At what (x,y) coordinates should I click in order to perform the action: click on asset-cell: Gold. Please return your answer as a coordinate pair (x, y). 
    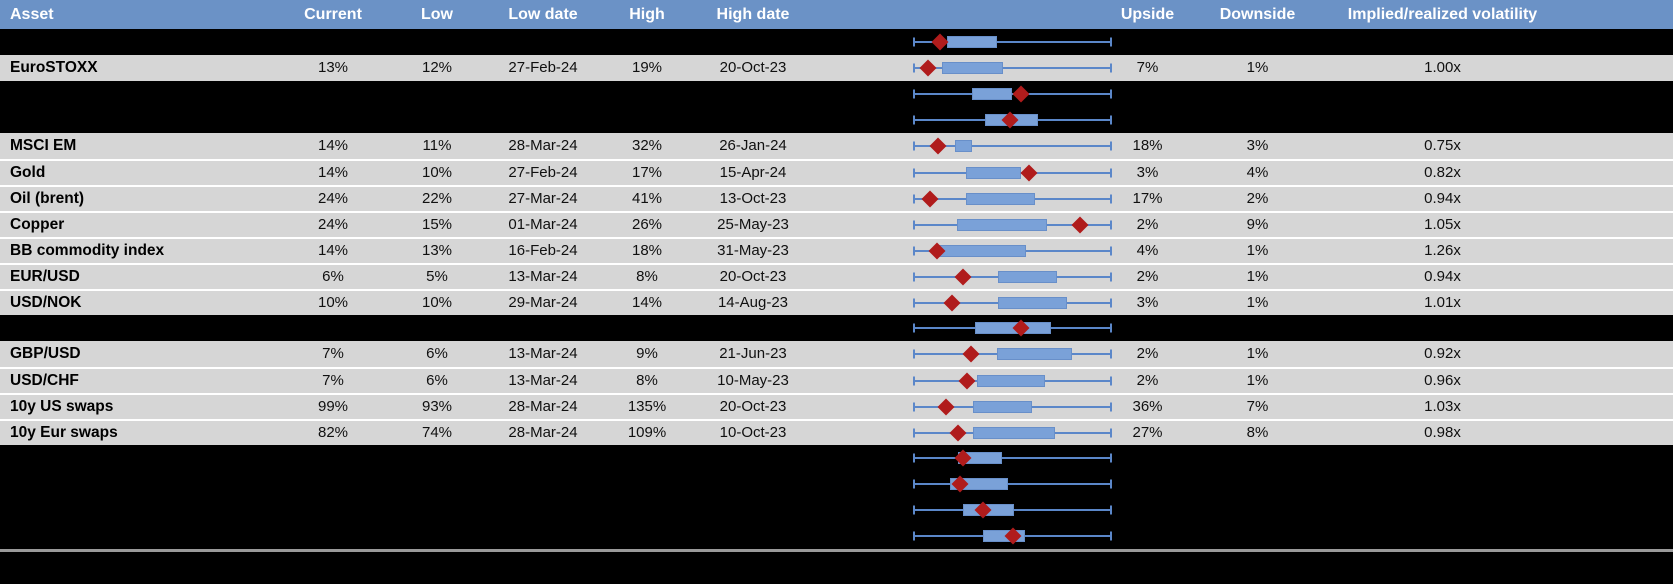
    Looking at the image, I should click on (28, 172).